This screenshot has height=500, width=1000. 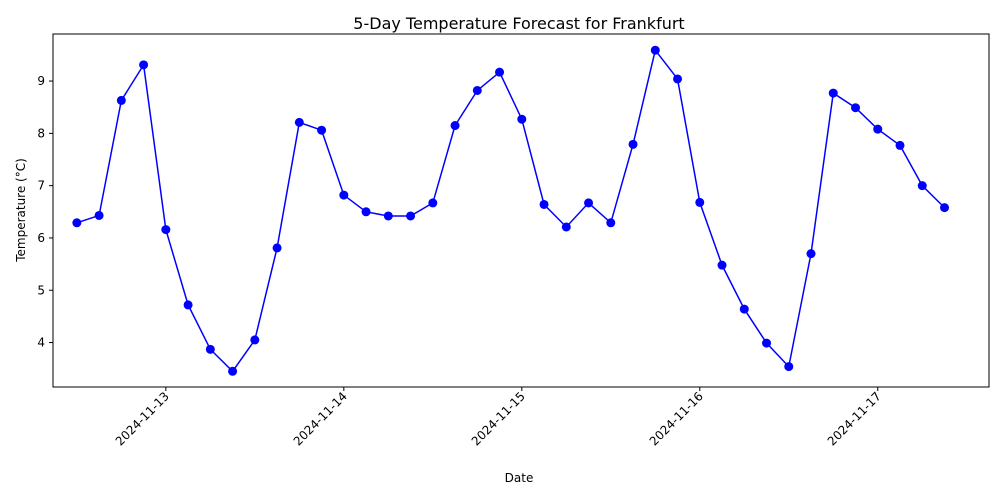 What do you see at coordinates (45, 212) in the screenshot?
I see `y-axis: 4 5 6 7 8 9` at bounding box center [45, 212].